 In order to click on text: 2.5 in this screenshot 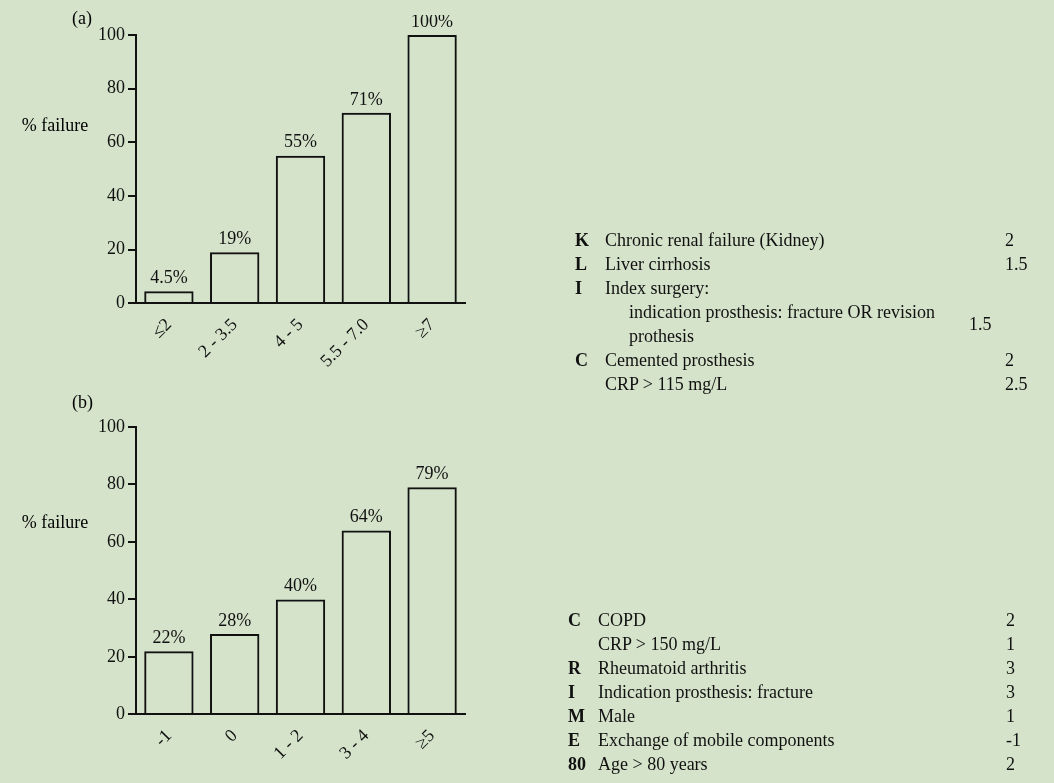, I will do `click(1017, 384)`.